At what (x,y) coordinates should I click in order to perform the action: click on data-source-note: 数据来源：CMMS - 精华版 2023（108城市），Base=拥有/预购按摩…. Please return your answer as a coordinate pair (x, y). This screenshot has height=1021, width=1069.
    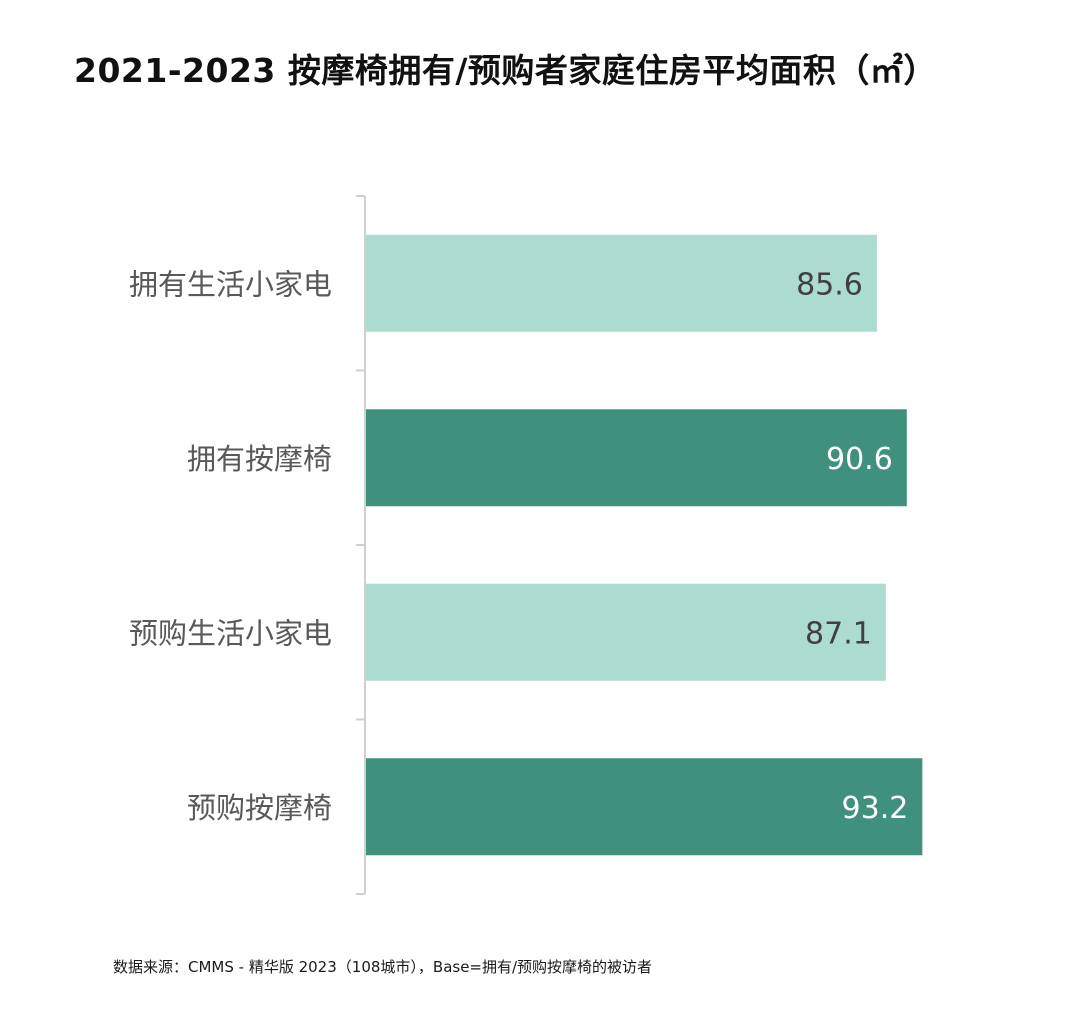
    Looking at the image, I should click on (383, 967).